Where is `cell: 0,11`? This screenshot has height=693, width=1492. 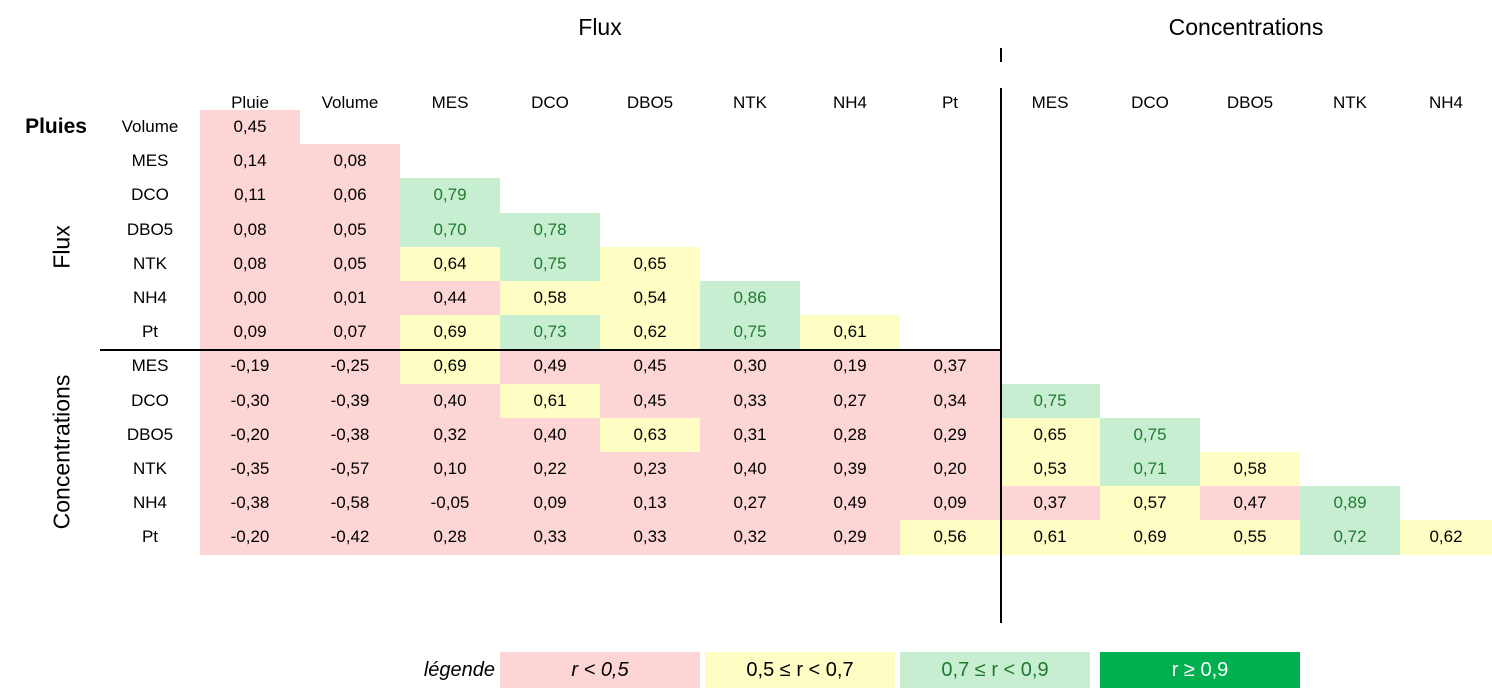 cell: 0,11 is located at coordinates (250, 195).